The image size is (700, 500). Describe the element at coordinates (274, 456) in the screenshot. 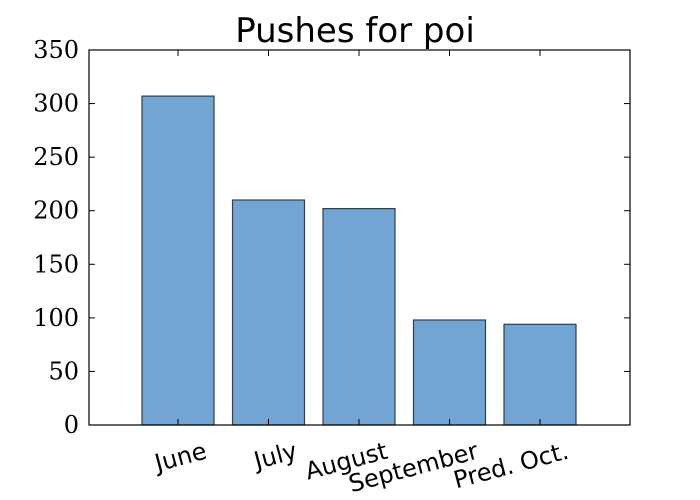

I see `x-tick-label: July` at that location.